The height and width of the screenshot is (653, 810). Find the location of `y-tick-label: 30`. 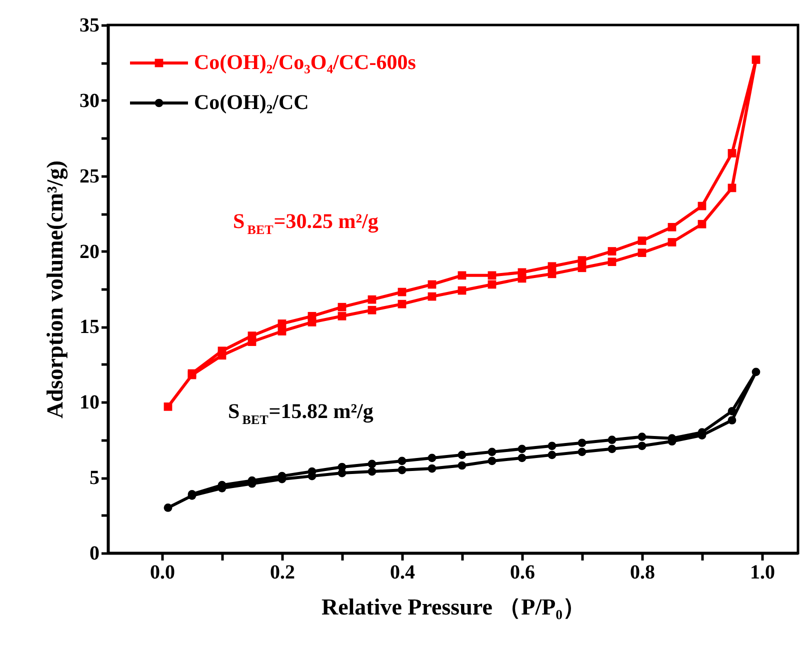

y-tick-label: 30 is located at coordinates (90, 101).